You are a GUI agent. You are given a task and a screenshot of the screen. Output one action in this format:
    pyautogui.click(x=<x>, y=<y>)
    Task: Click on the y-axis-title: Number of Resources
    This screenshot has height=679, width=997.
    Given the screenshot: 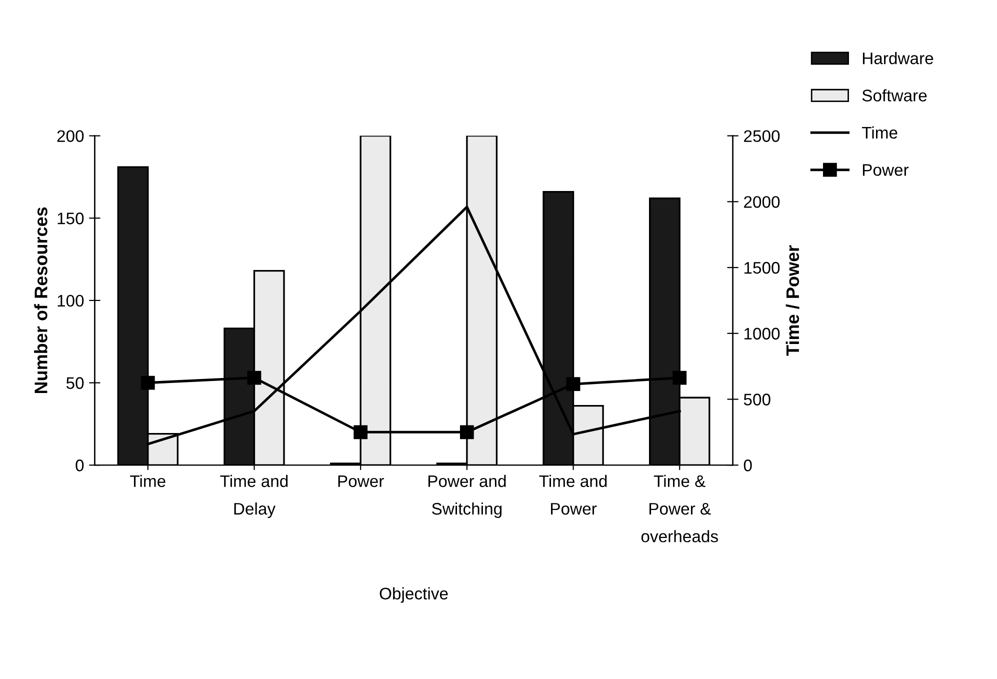 What is the action you would take?
    pyautogui.click(x=41, y=300)
    